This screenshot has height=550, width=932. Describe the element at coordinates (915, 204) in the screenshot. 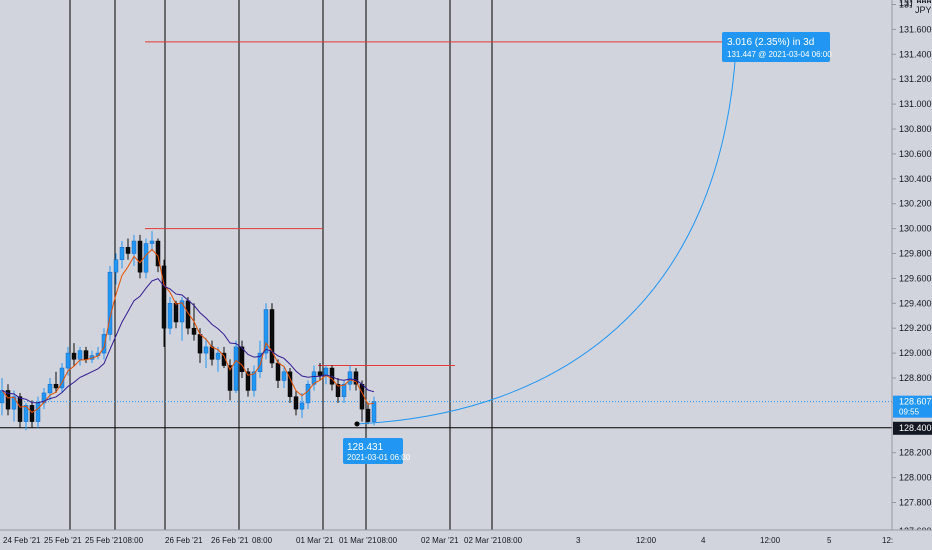

I see `price-tick-label: 130.200` at that location.